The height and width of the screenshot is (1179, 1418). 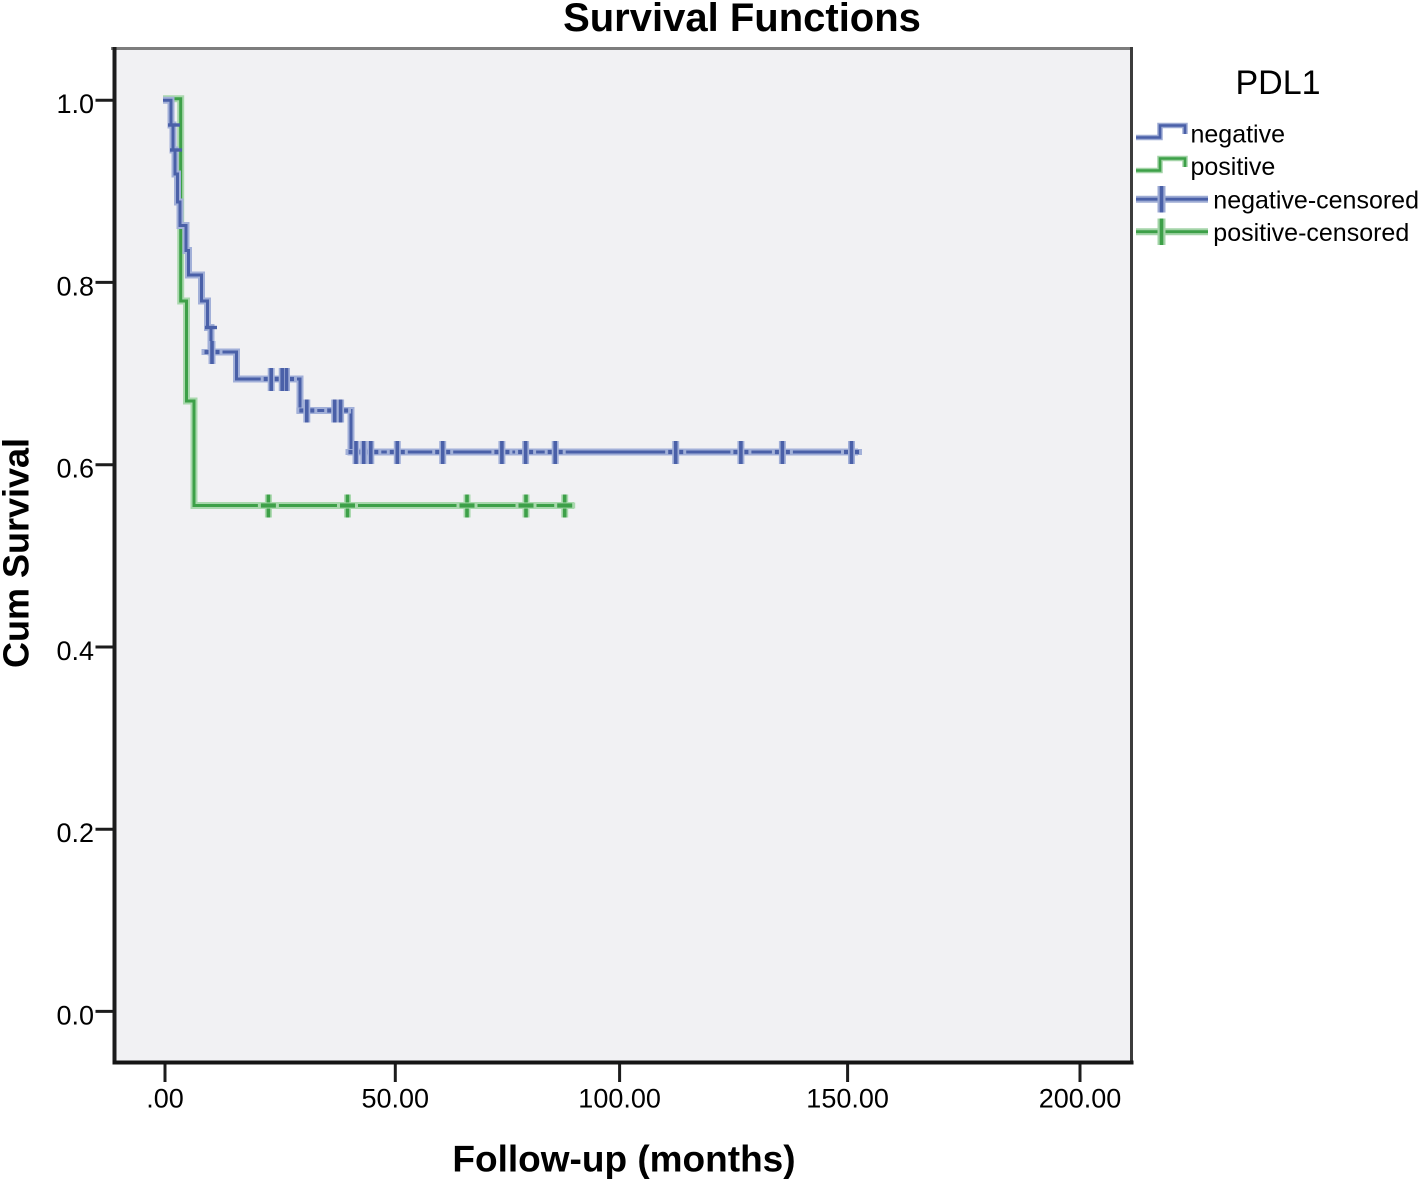 I want to click on svg-text: 0.2, so click(x=75, y=833).